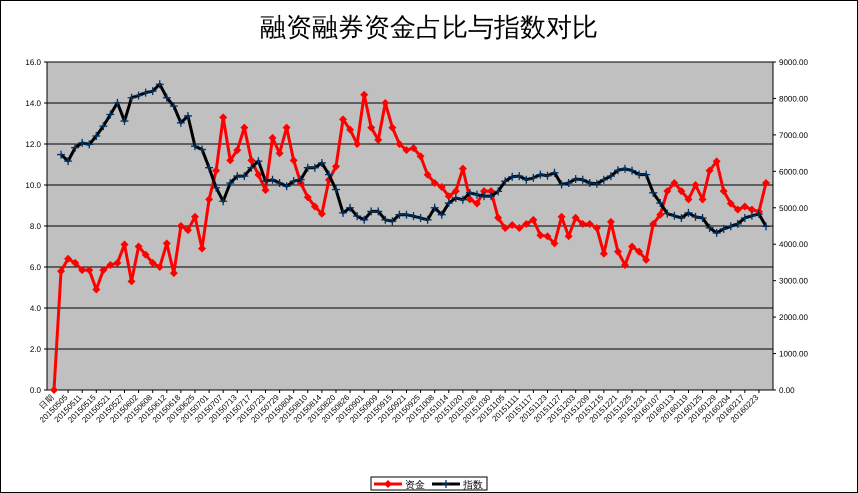  Describe the element at coordinates (36, 349) in the screenshot. I see `y-tick-label: 2.0` at that location.